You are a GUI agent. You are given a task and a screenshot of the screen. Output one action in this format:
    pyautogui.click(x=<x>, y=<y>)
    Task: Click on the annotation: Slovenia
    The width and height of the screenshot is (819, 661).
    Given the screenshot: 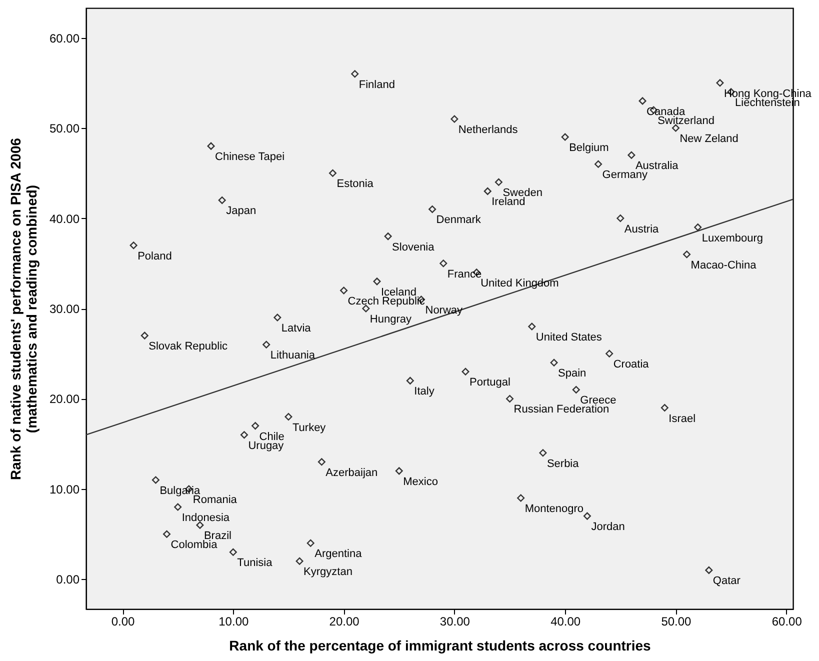 What is the action you would take?
    pyautogui.click(x=414, y=247)
    